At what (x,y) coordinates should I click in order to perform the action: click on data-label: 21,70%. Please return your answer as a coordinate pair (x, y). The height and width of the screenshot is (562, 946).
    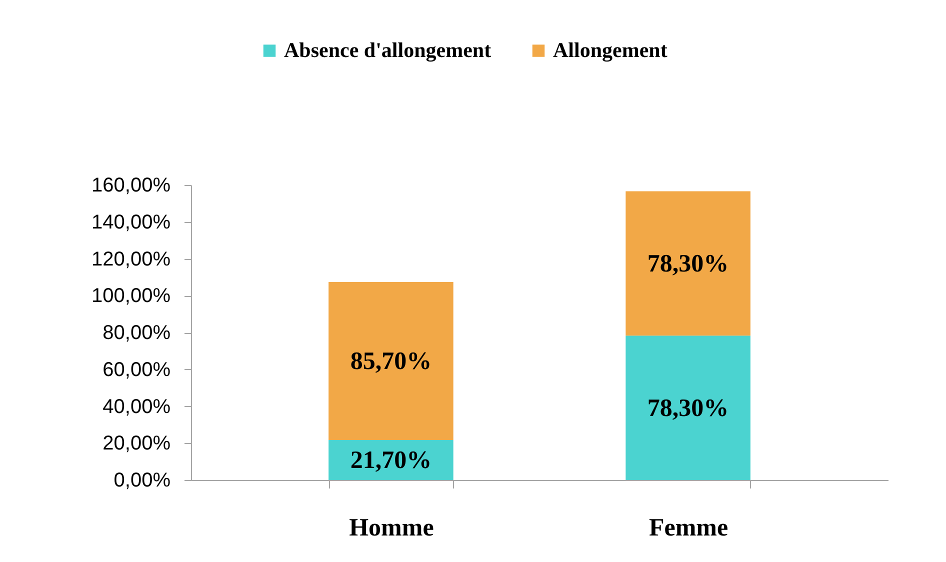
    Looking at the image, I should click on (391, 460).